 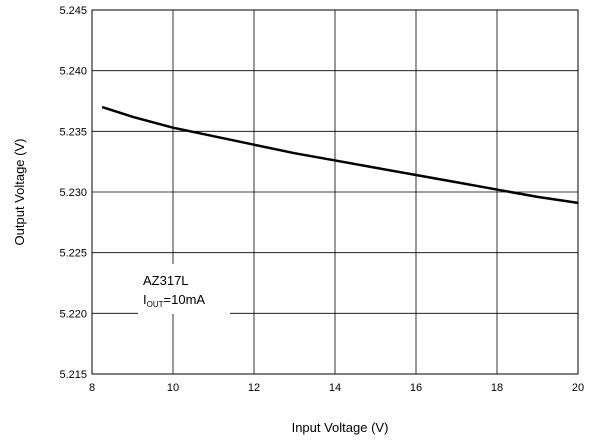 What do you see at coordinates (173, 388) in the screenshot?
I see `x-tick-label: 10` at bounding box center [173, 388].